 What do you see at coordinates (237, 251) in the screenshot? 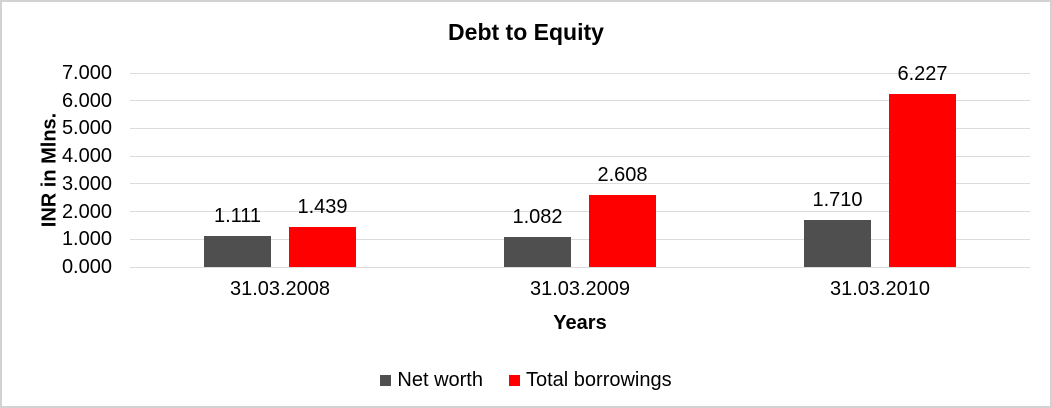
I see `bar-net-worth-31.03.2008` at bounding box center [237, 251].